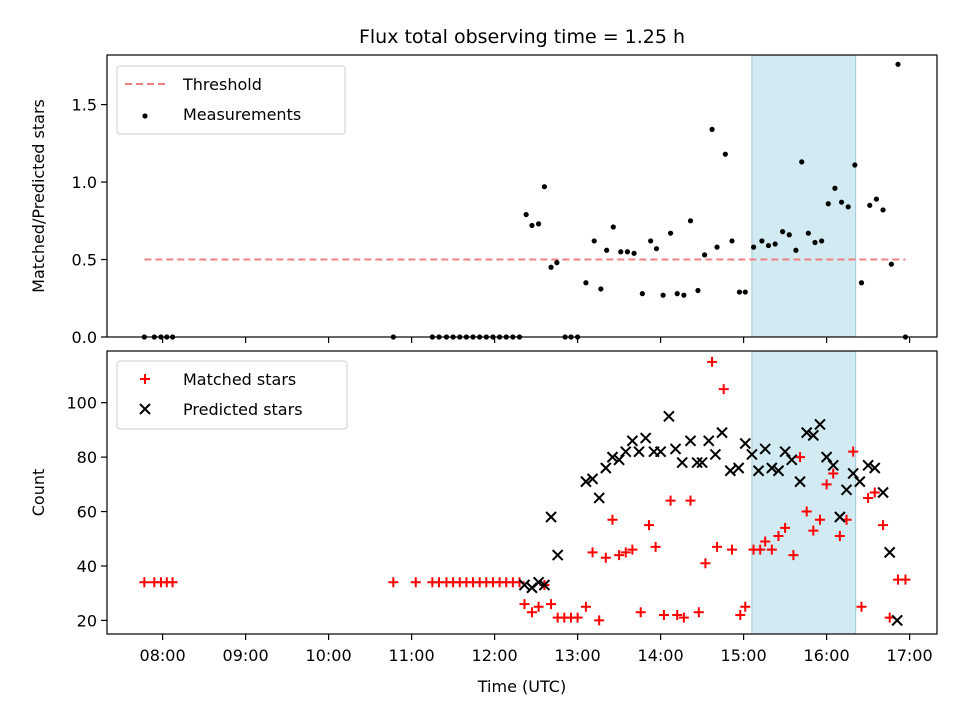 This screenshot has width=960, height=720. What do you see at coordinates (710, 518) in the screenshot?
I see `predicted-stars-series` at bounding box center [710, 518].